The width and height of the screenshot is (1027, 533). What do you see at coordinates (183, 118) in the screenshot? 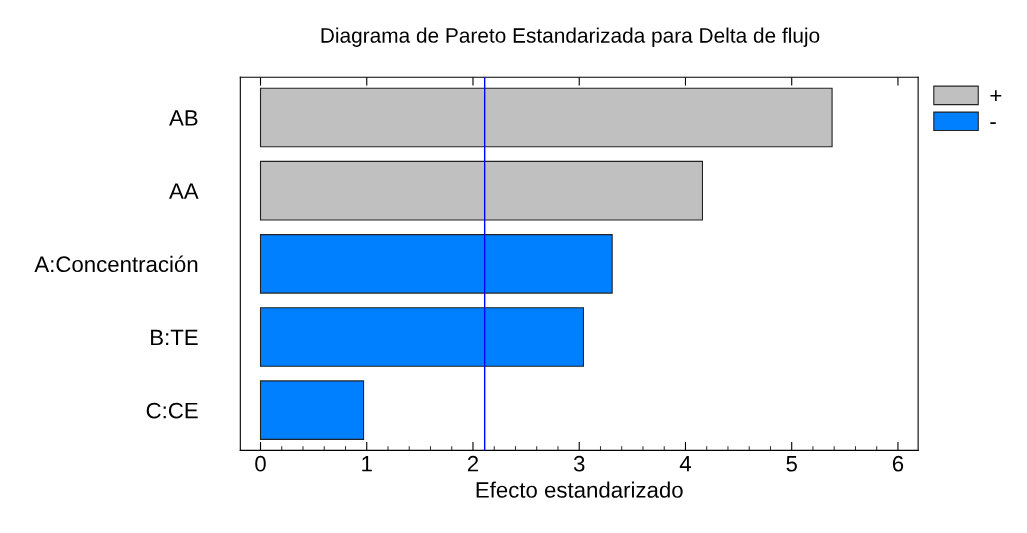
I see `y-tick-label: AB` at bounding box center [183, 118].